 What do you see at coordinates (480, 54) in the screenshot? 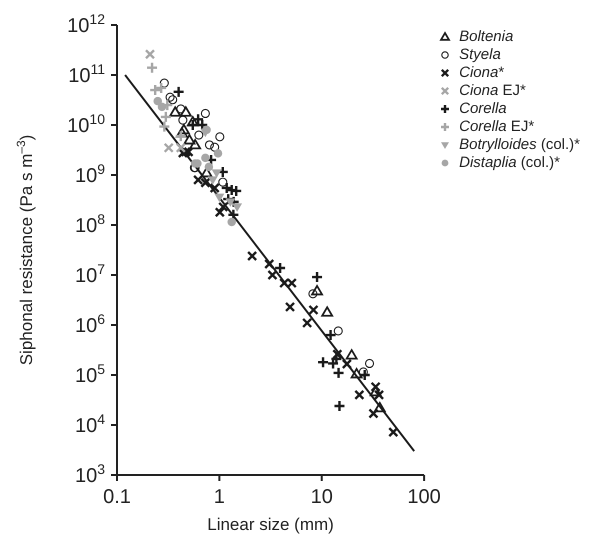
I see `legend-label: Styela` at bounding box center [480, 54].